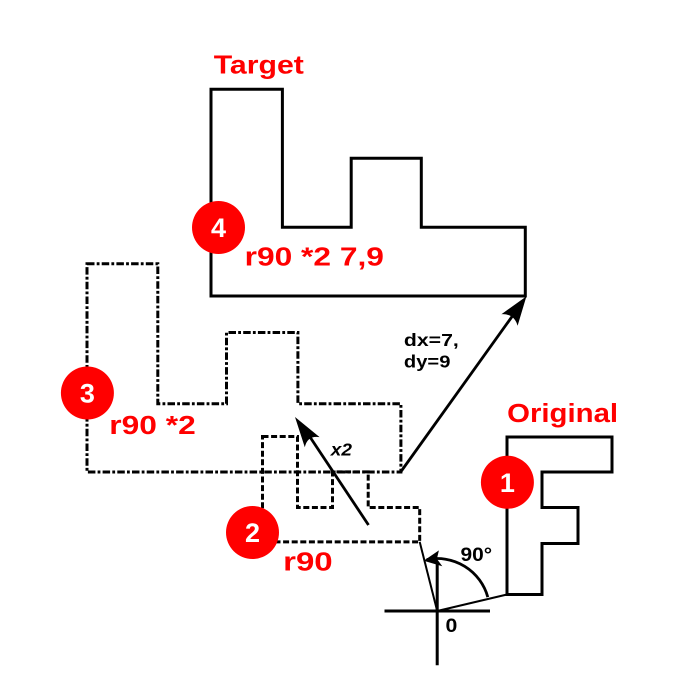  Describe the element at coordinates (507, 483) in the screenshot. I see `svg-text: 1` at that location.